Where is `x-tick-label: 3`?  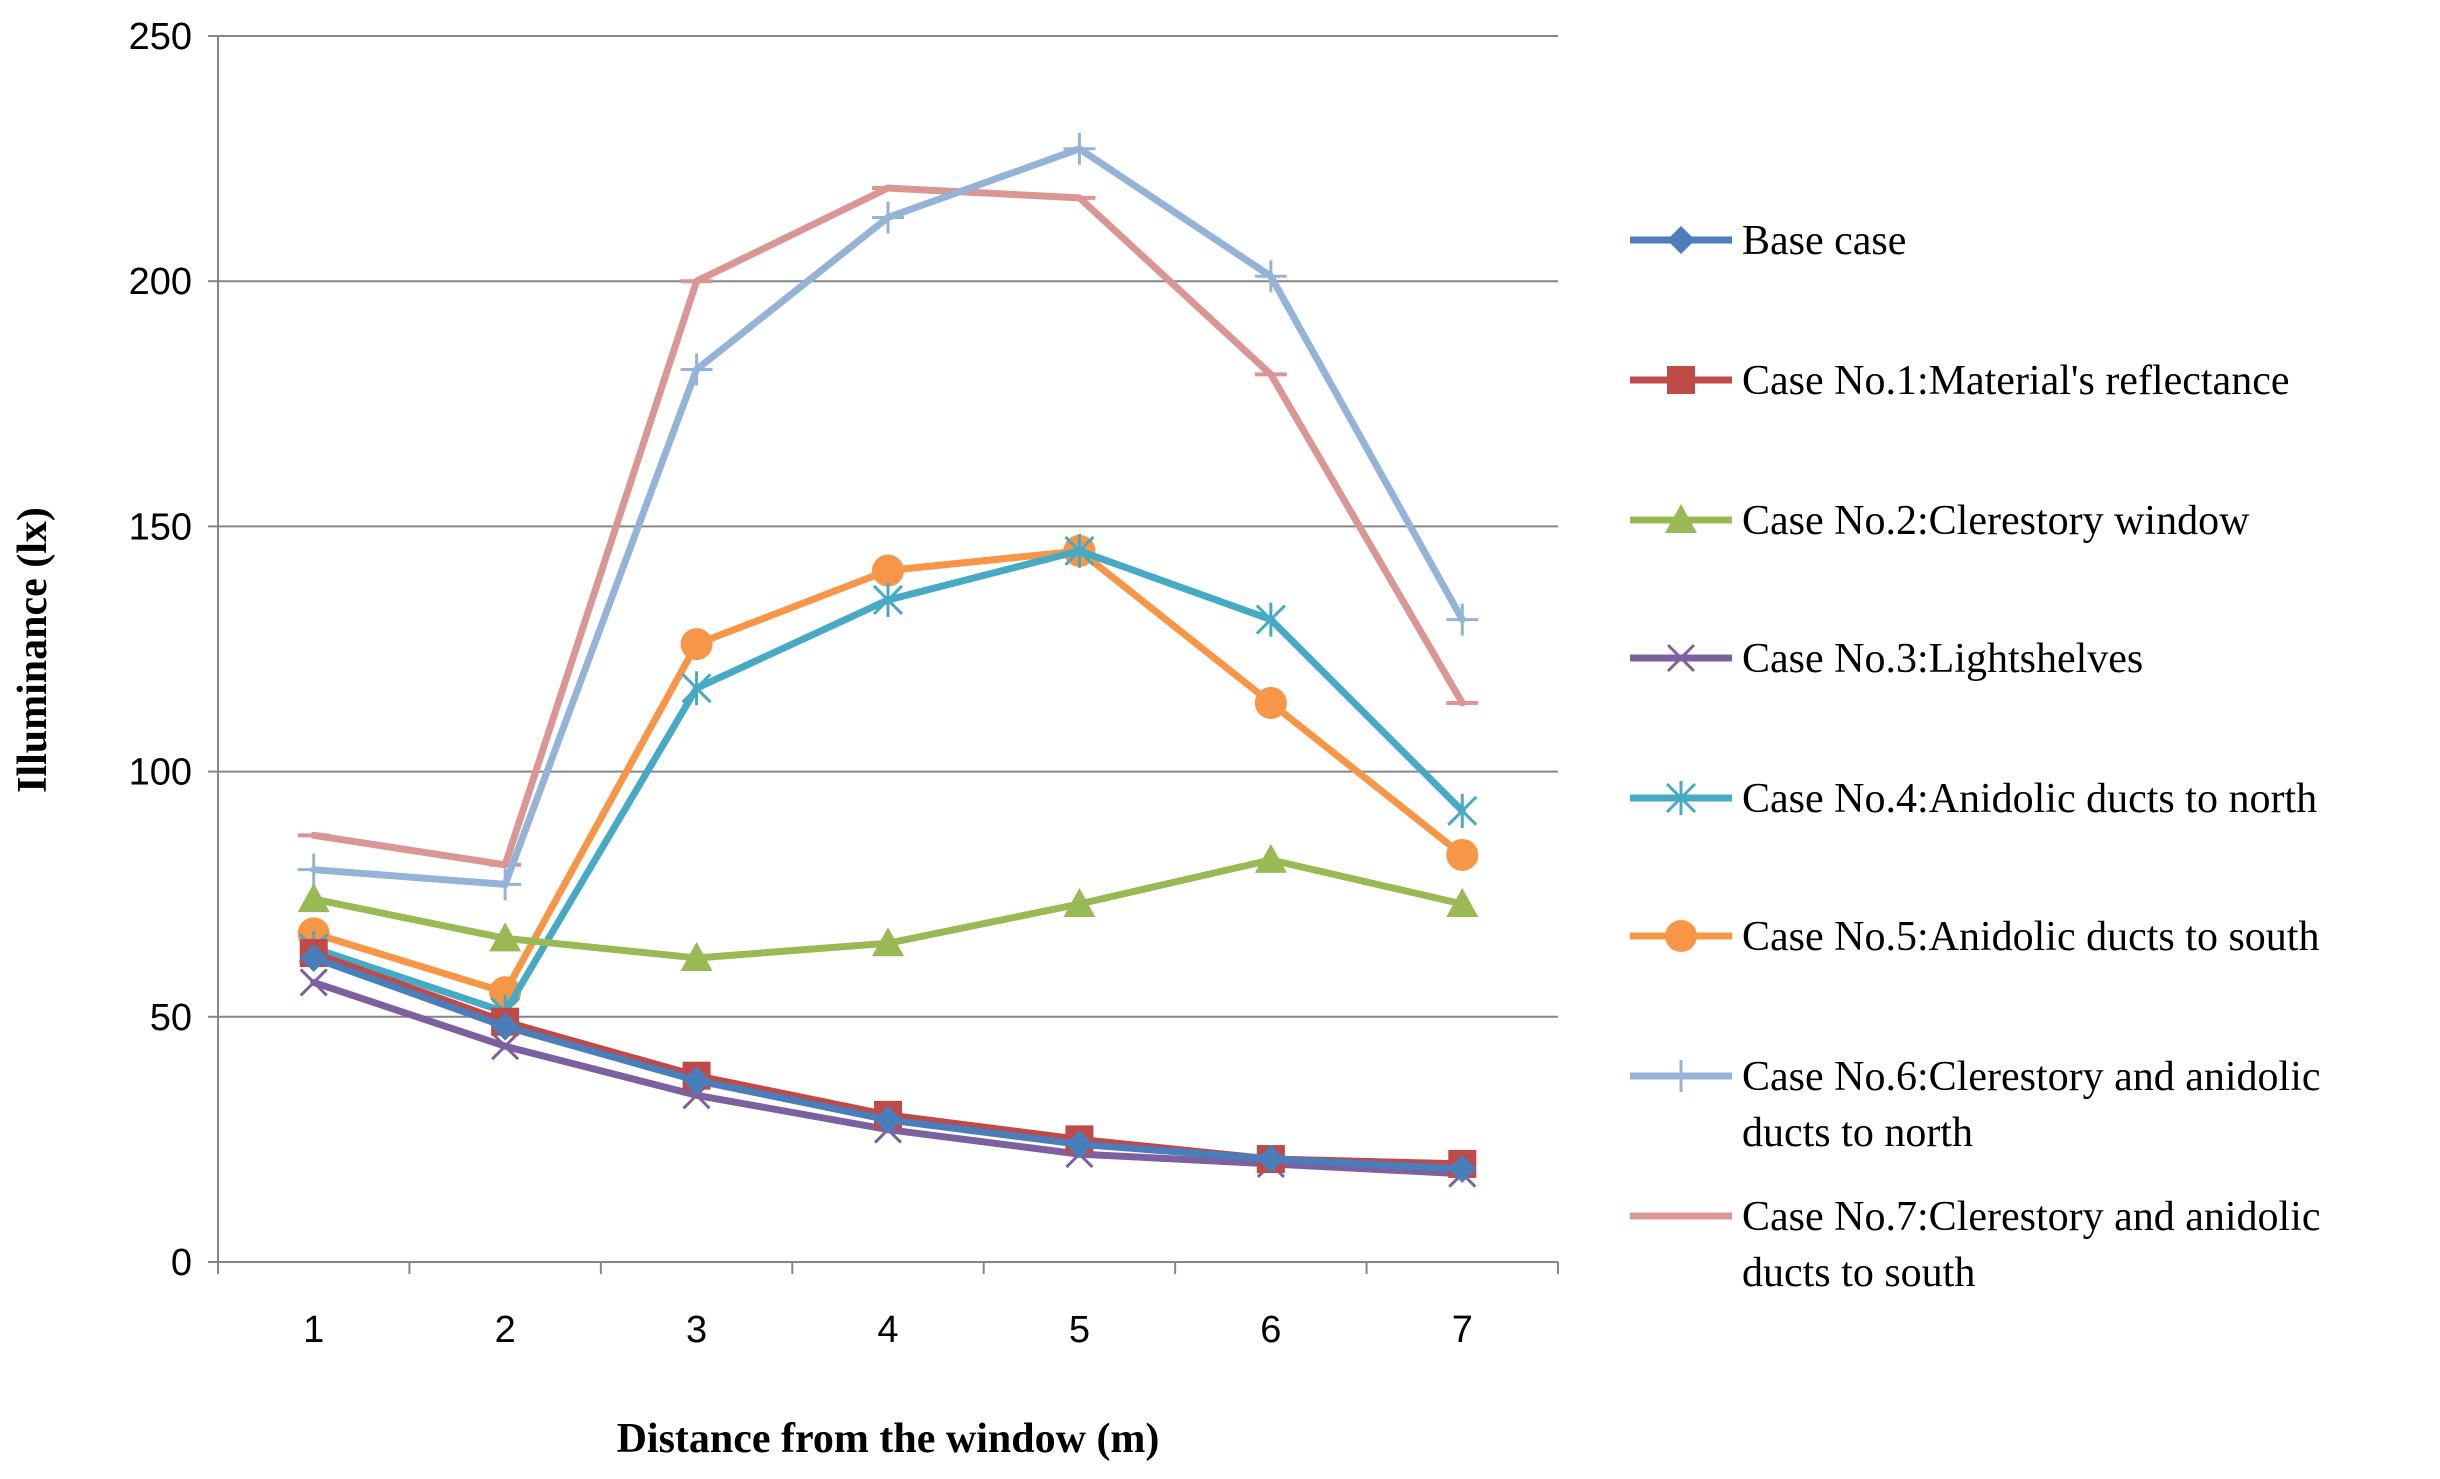 x-tick-label: 3 is located at coordinates (696, 1330).